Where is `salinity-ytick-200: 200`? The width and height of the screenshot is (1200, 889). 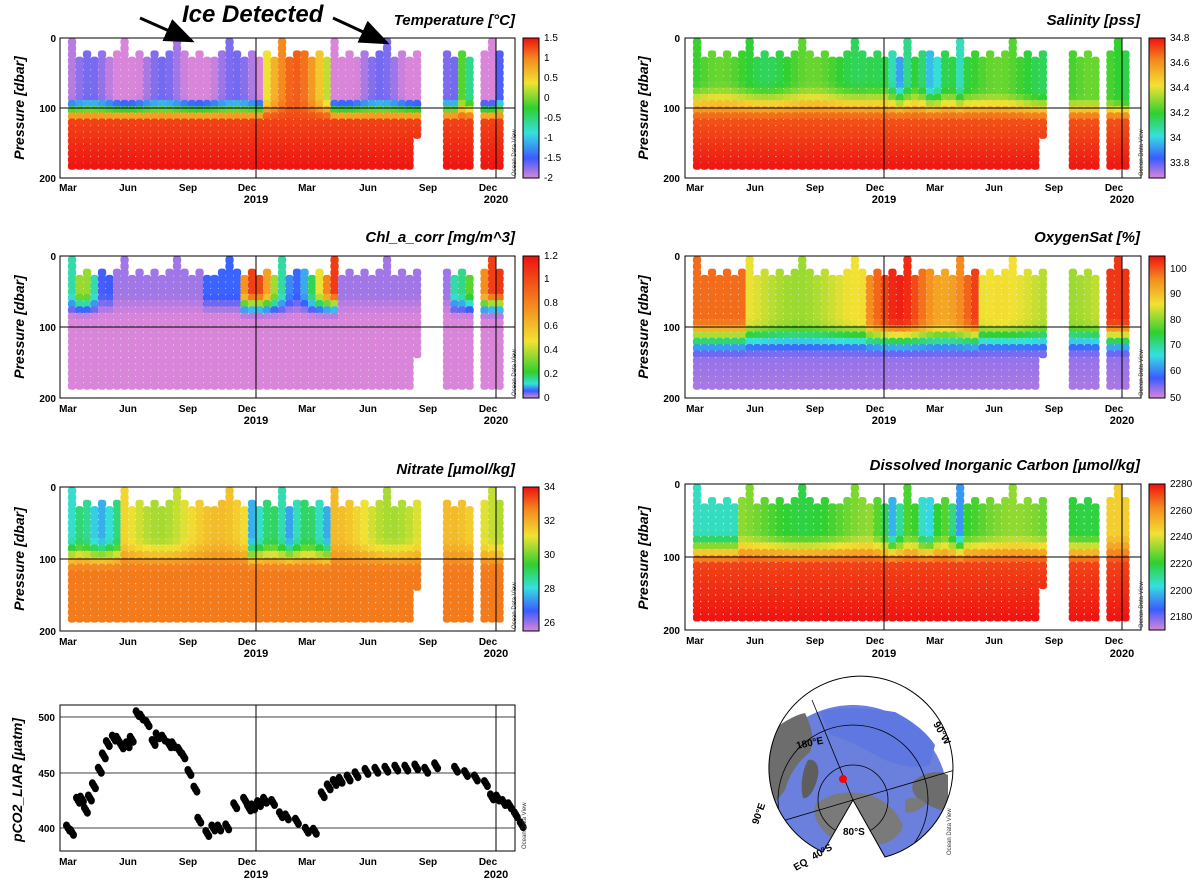
salinity-ytick-200: 200 is located at coordinates (671, 179).